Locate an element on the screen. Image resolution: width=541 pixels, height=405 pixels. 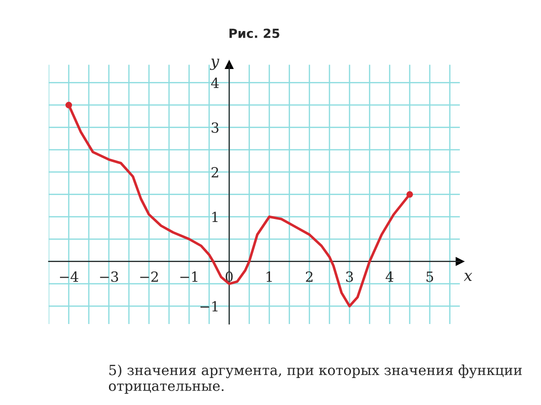
x-tick-label: 3 is located at coordinates (349, 276).